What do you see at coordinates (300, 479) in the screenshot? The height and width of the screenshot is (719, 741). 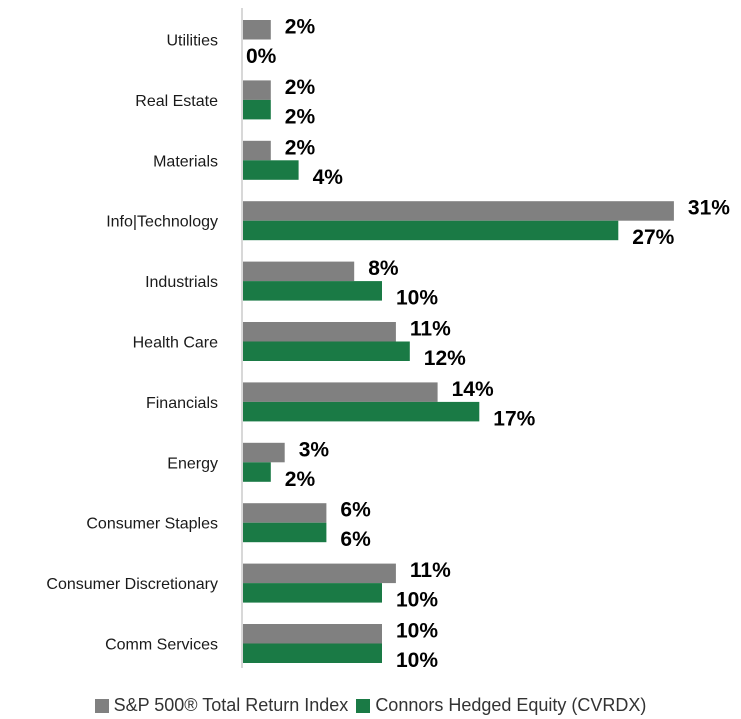 I see `data-label-cvrdx-energy: 2%` at bounding box center [300, 479].